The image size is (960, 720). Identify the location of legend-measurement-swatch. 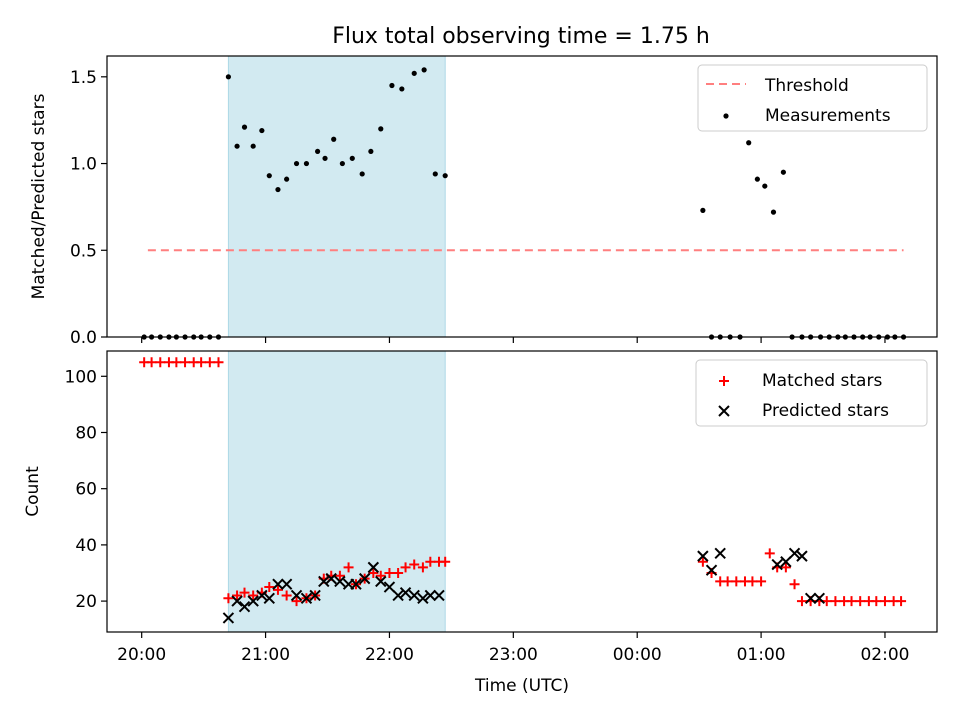
(726, 116).